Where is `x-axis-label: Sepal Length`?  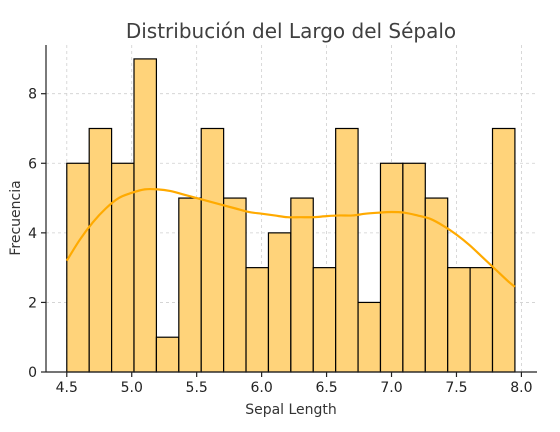
x-axis-label: Sepal Length is located at coordinates (291, 410).